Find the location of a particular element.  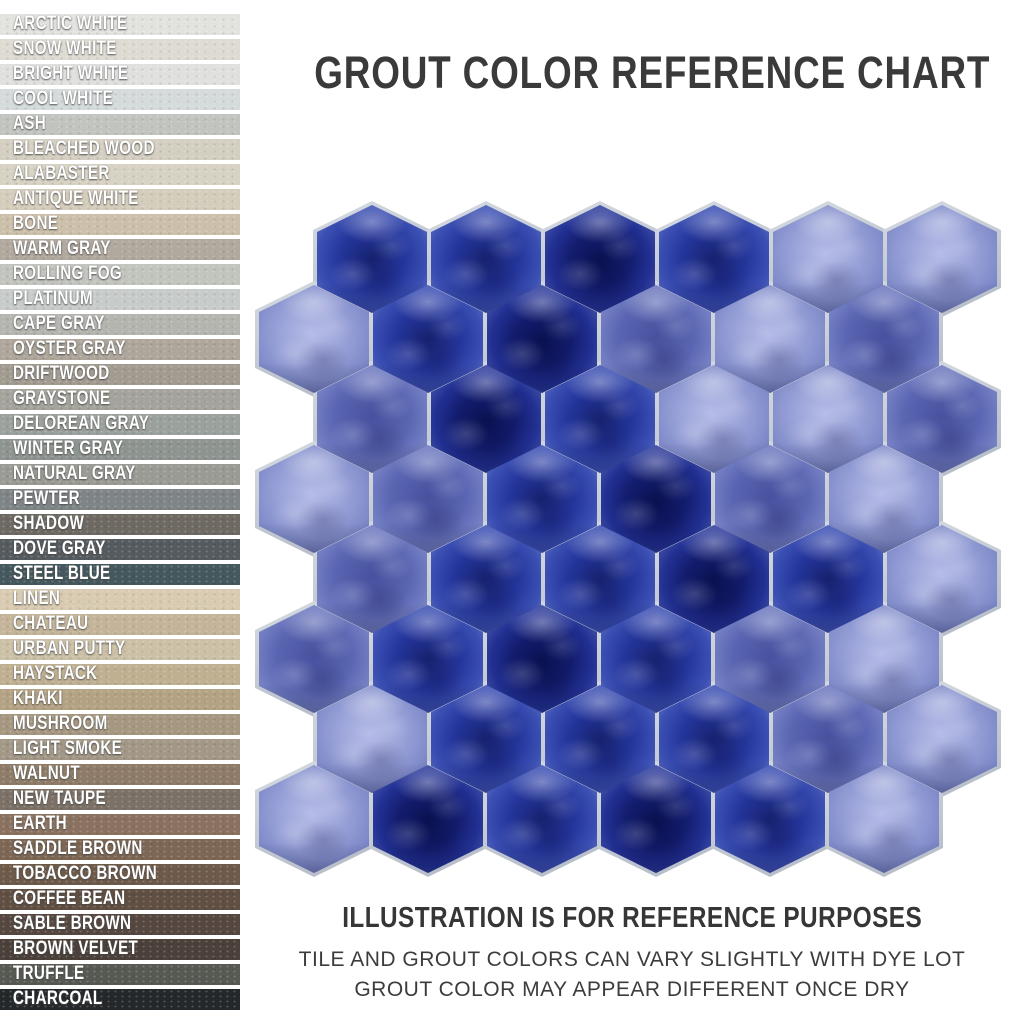

swatch-label: URBAN PUTTY is located at coordinates (69, 648).